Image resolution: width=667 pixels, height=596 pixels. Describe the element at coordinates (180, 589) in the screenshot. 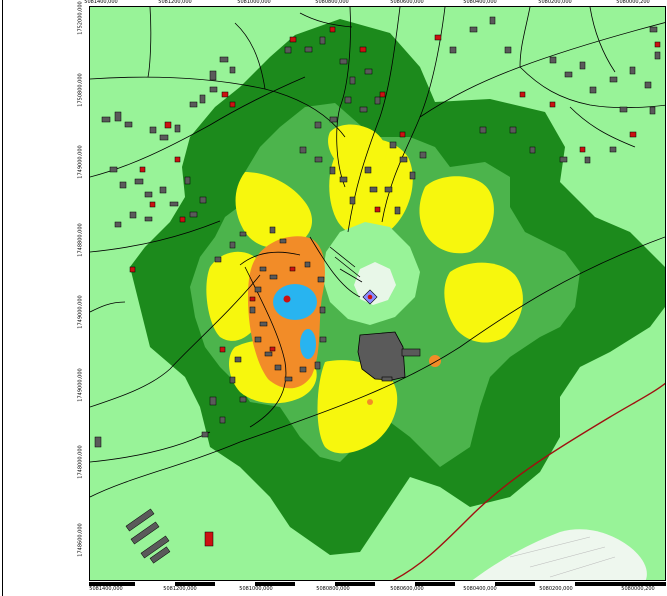

I see `bottom-tick-label: 5081200,000` at that location.